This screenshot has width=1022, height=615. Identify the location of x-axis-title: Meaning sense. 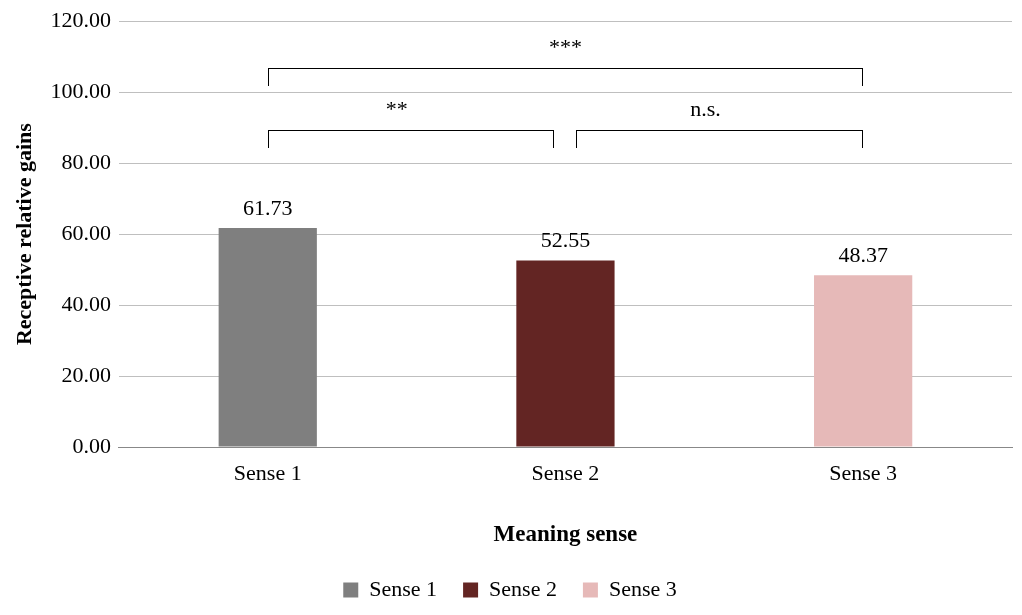
(565, 534).